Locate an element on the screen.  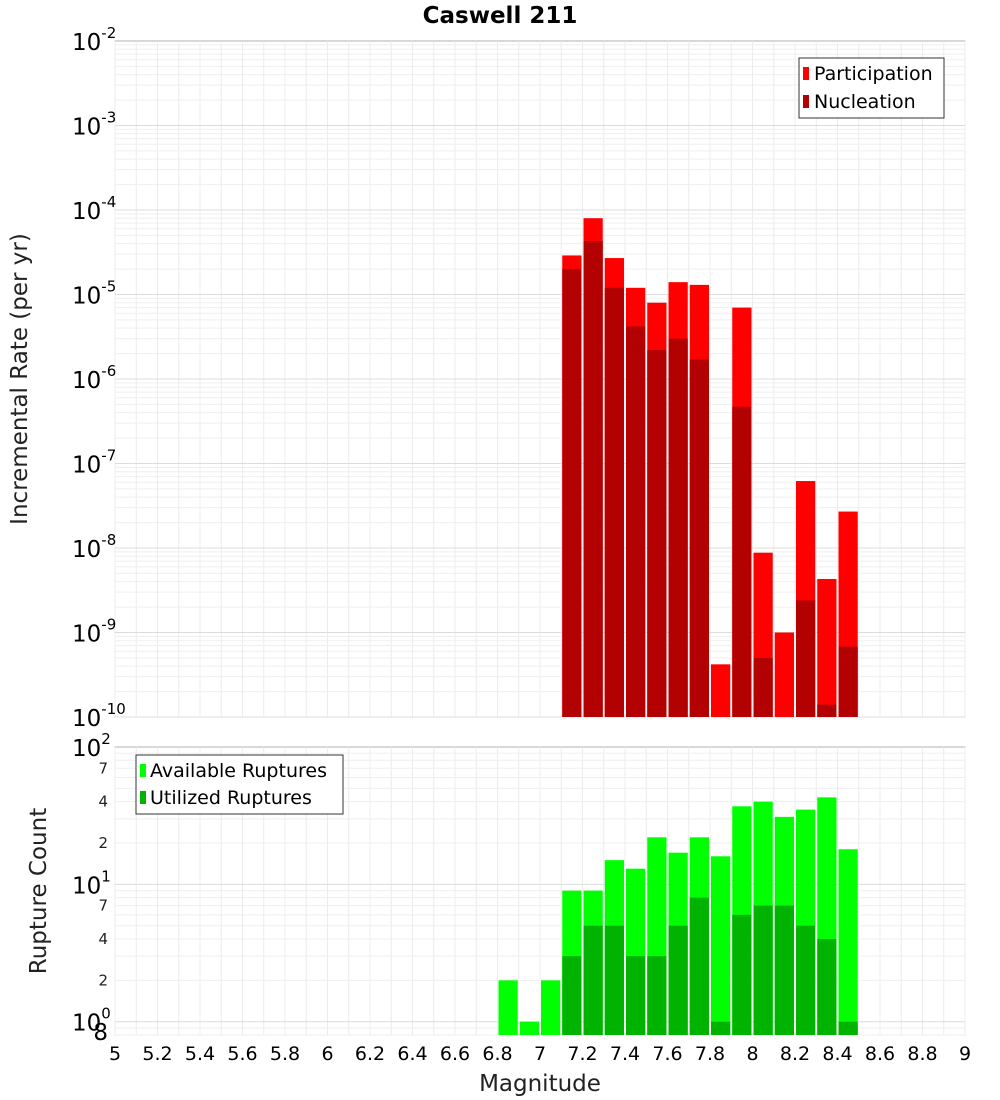
legend-participation-swatch is located at coordinates (806, 73).